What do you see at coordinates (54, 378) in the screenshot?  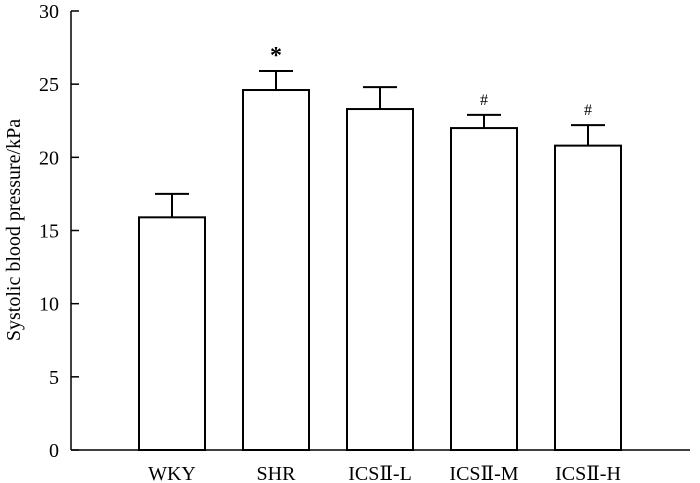 I see `y-tick-label: 5` at bounding box center [54, 378].